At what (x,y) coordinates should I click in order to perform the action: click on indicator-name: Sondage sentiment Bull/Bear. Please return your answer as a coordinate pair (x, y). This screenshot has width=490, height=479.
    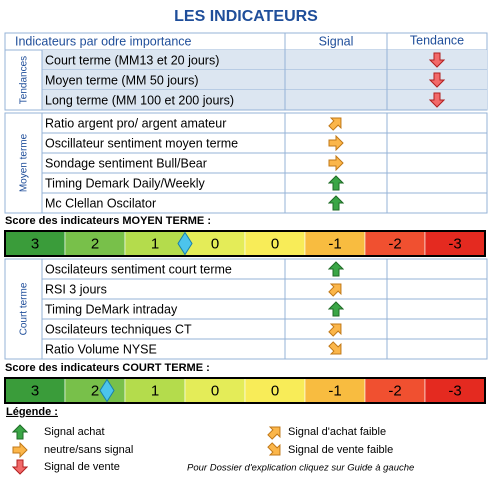
    Looking at the image, I should click on (126, 163).